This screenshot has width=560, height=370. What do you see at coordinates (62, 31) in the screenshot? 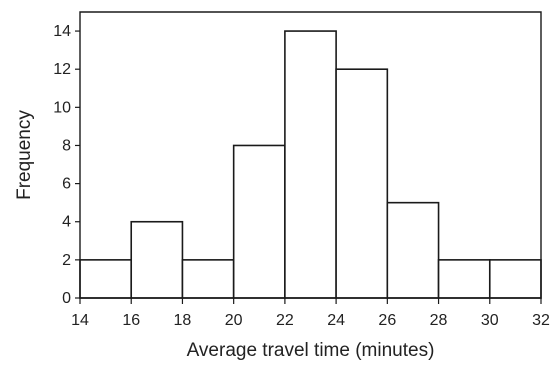
I see `y-tick-label-14: 14` at bounding box center [62, 31].